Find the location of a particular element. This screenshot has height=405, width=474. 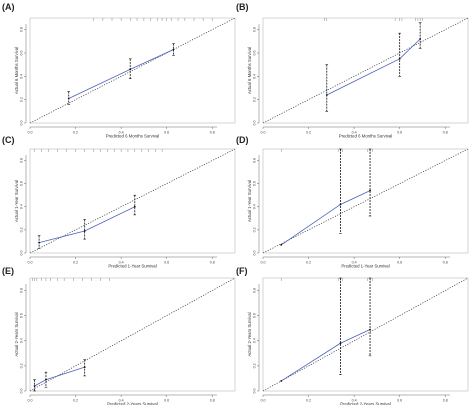

y-axis-title: Actual 6 Months Survival is located at coordinates (249, 70).